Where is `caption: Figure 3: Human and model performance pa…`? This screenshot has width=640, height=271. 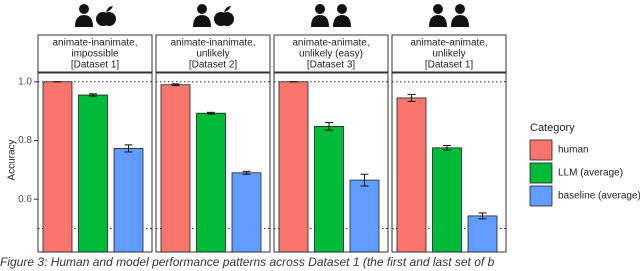 caption: Figure 3: Human and model performance pa… is located at coordinates (247, 262).